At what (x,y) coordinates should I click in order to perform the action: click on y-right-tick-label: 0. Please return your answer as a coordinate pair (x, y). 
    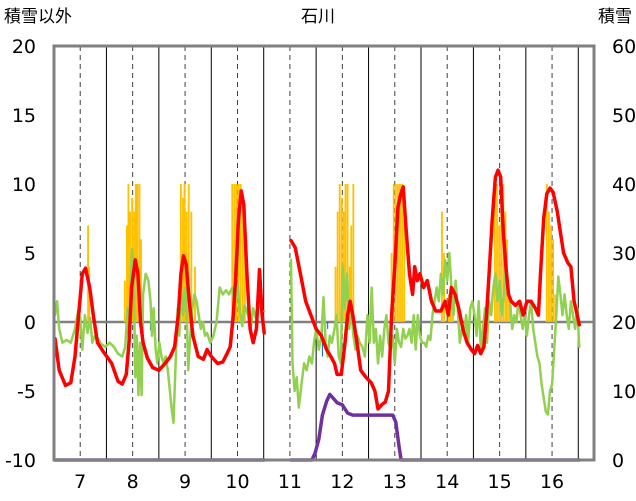
    Looking at the image, I should click on (618, 461).